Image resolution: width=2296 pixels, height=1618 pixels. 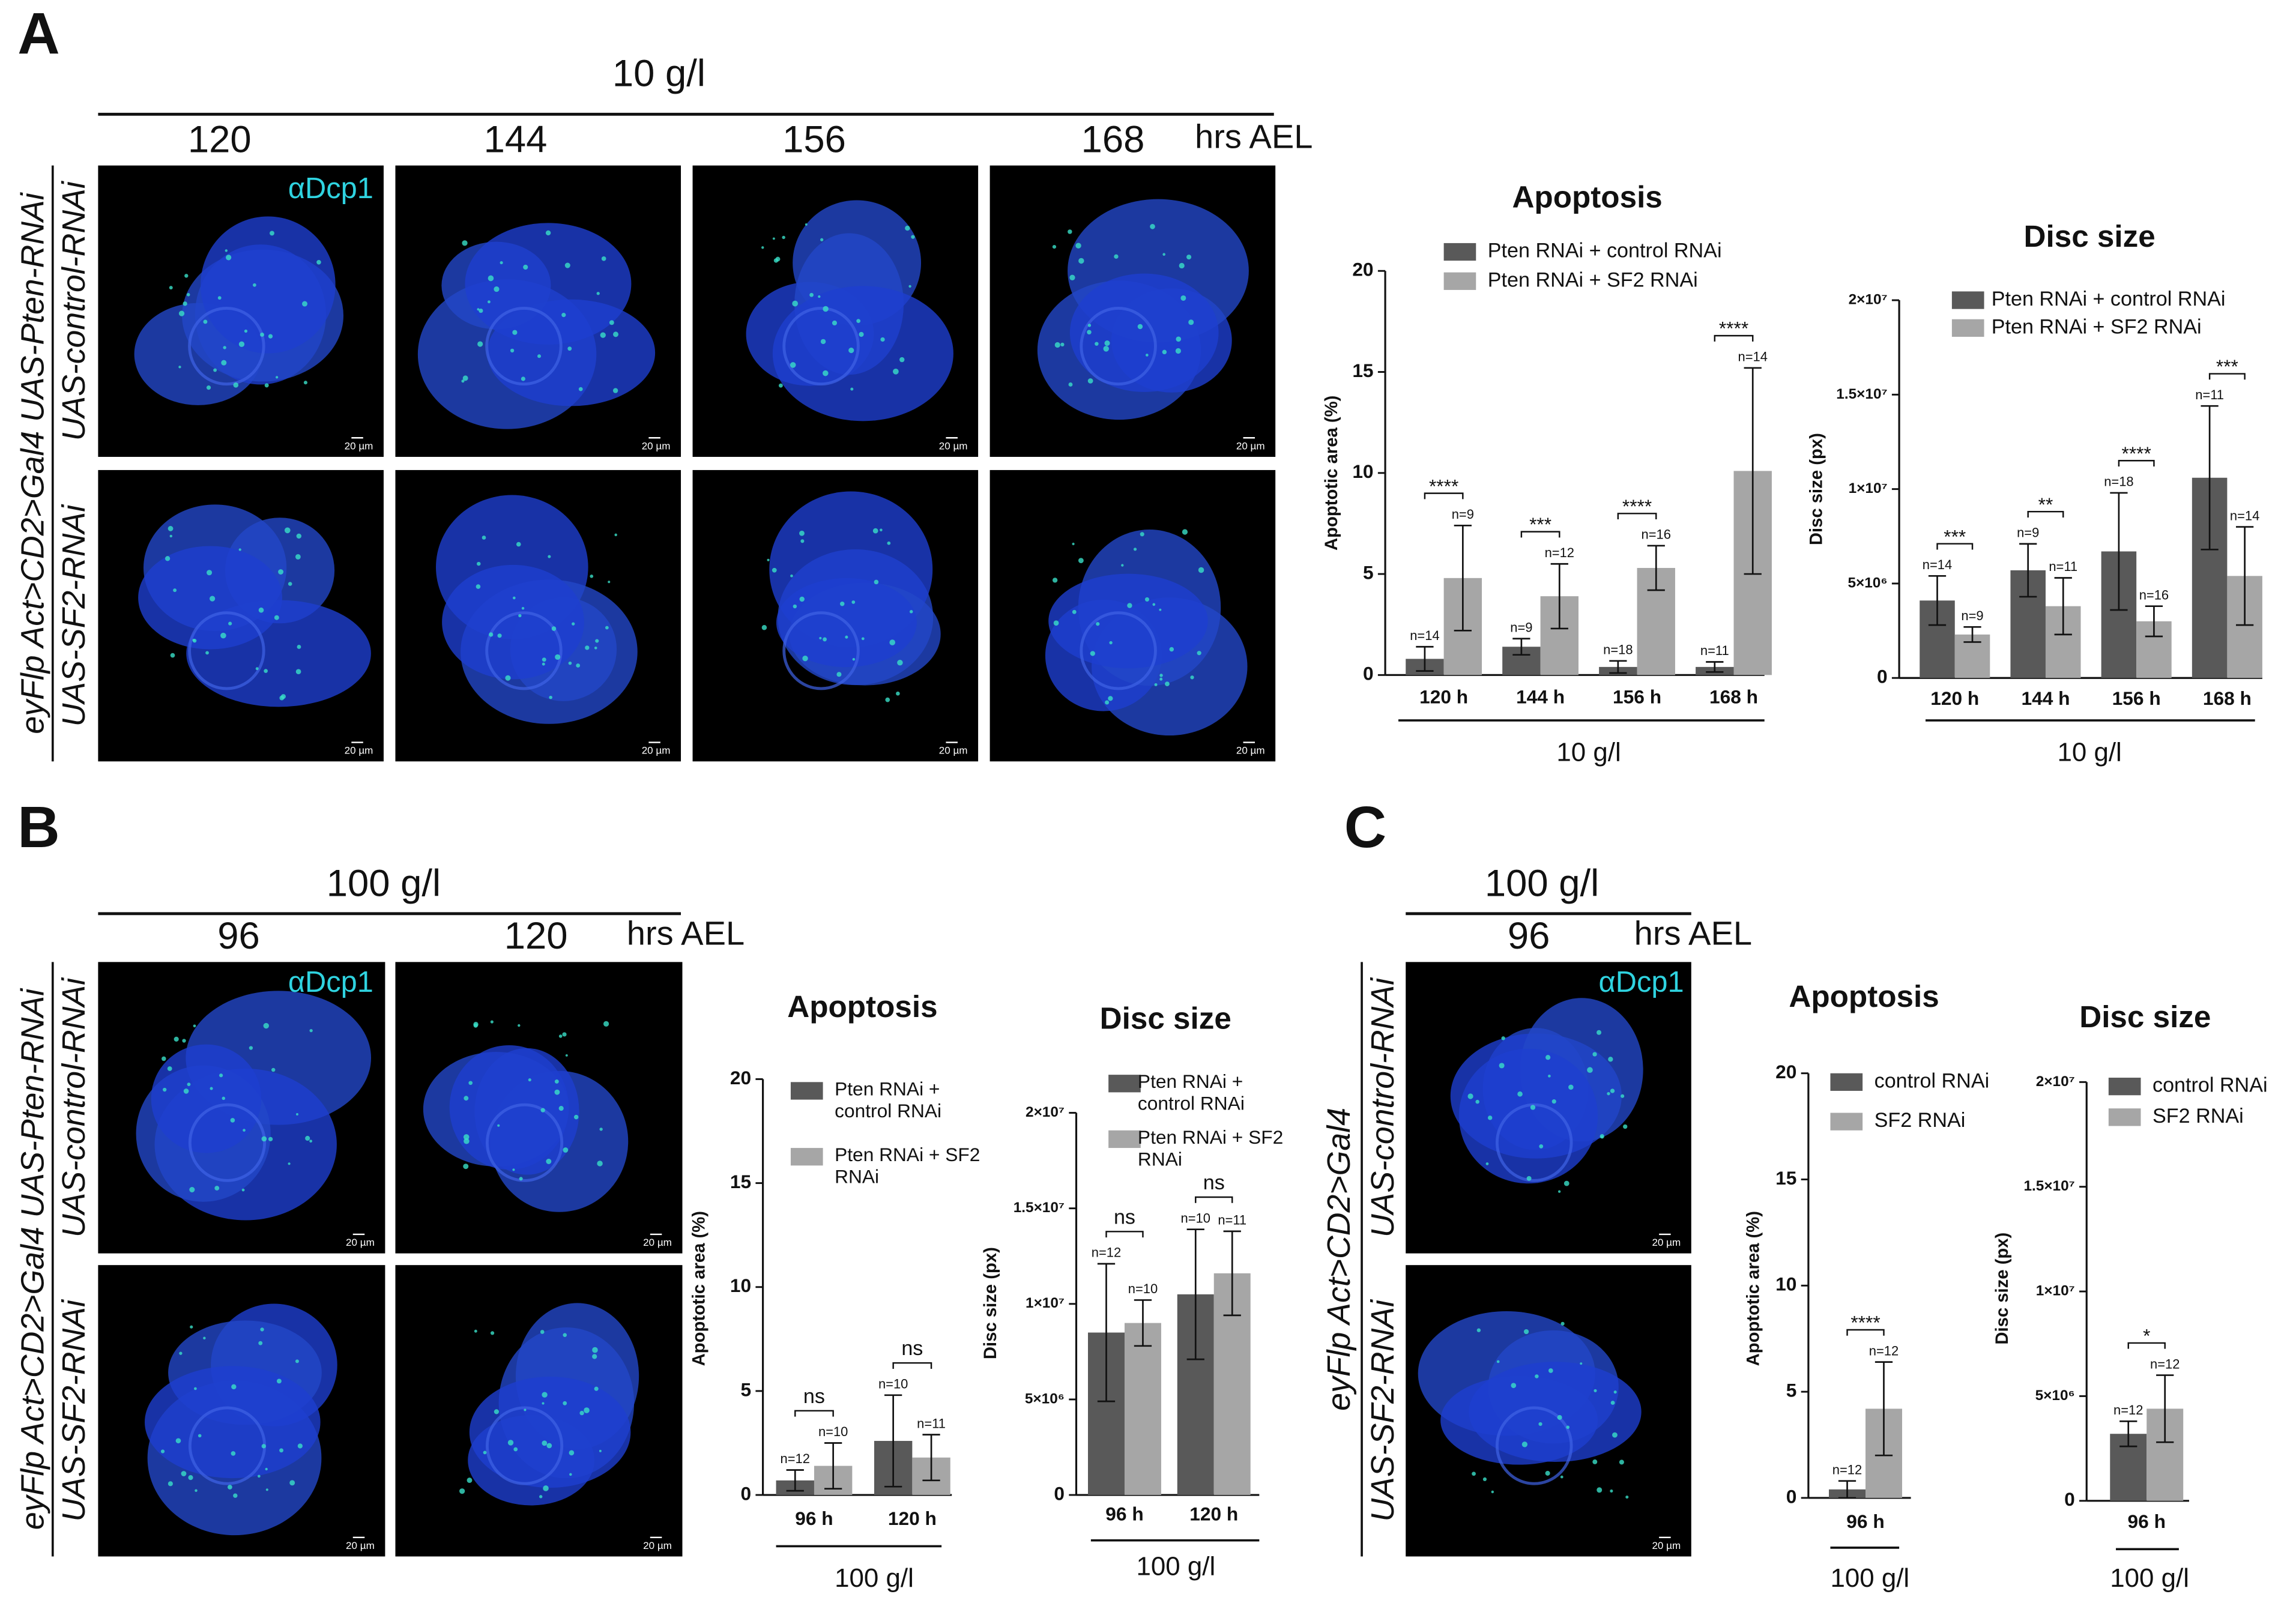 What do you see at coordinates (1365, 827) in the screenshot?
I see `panel-letter: C` at bounding box center [1365, 827].